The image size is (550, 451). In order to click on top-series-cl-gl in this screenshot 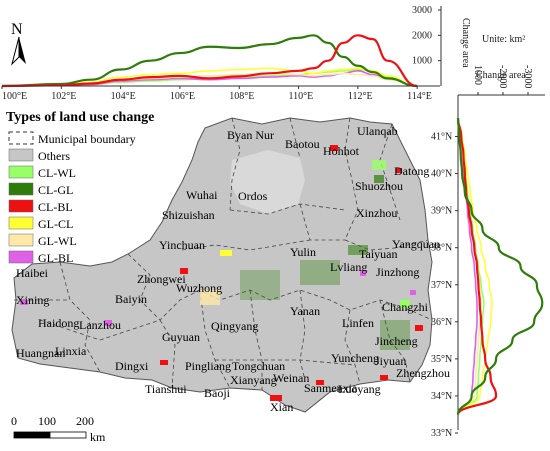, I will do `click(209, 61)`.